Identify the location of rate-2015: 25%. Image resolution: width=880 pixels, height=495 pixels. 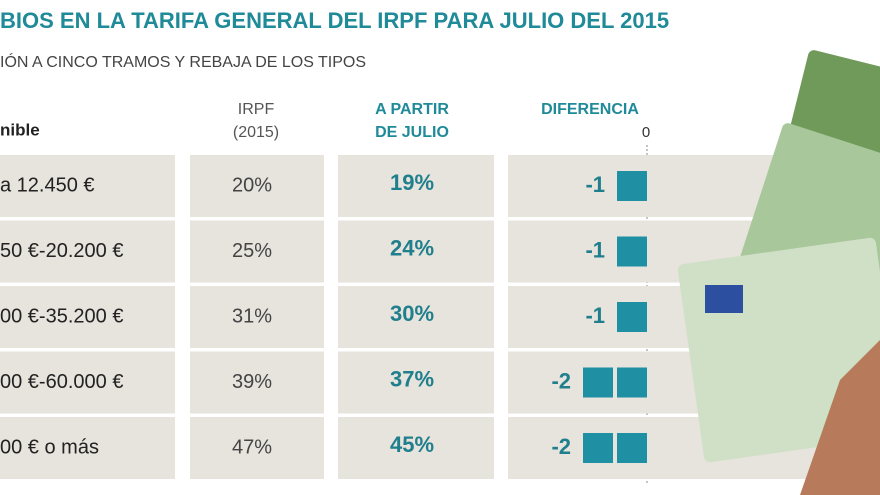
(252, 251).